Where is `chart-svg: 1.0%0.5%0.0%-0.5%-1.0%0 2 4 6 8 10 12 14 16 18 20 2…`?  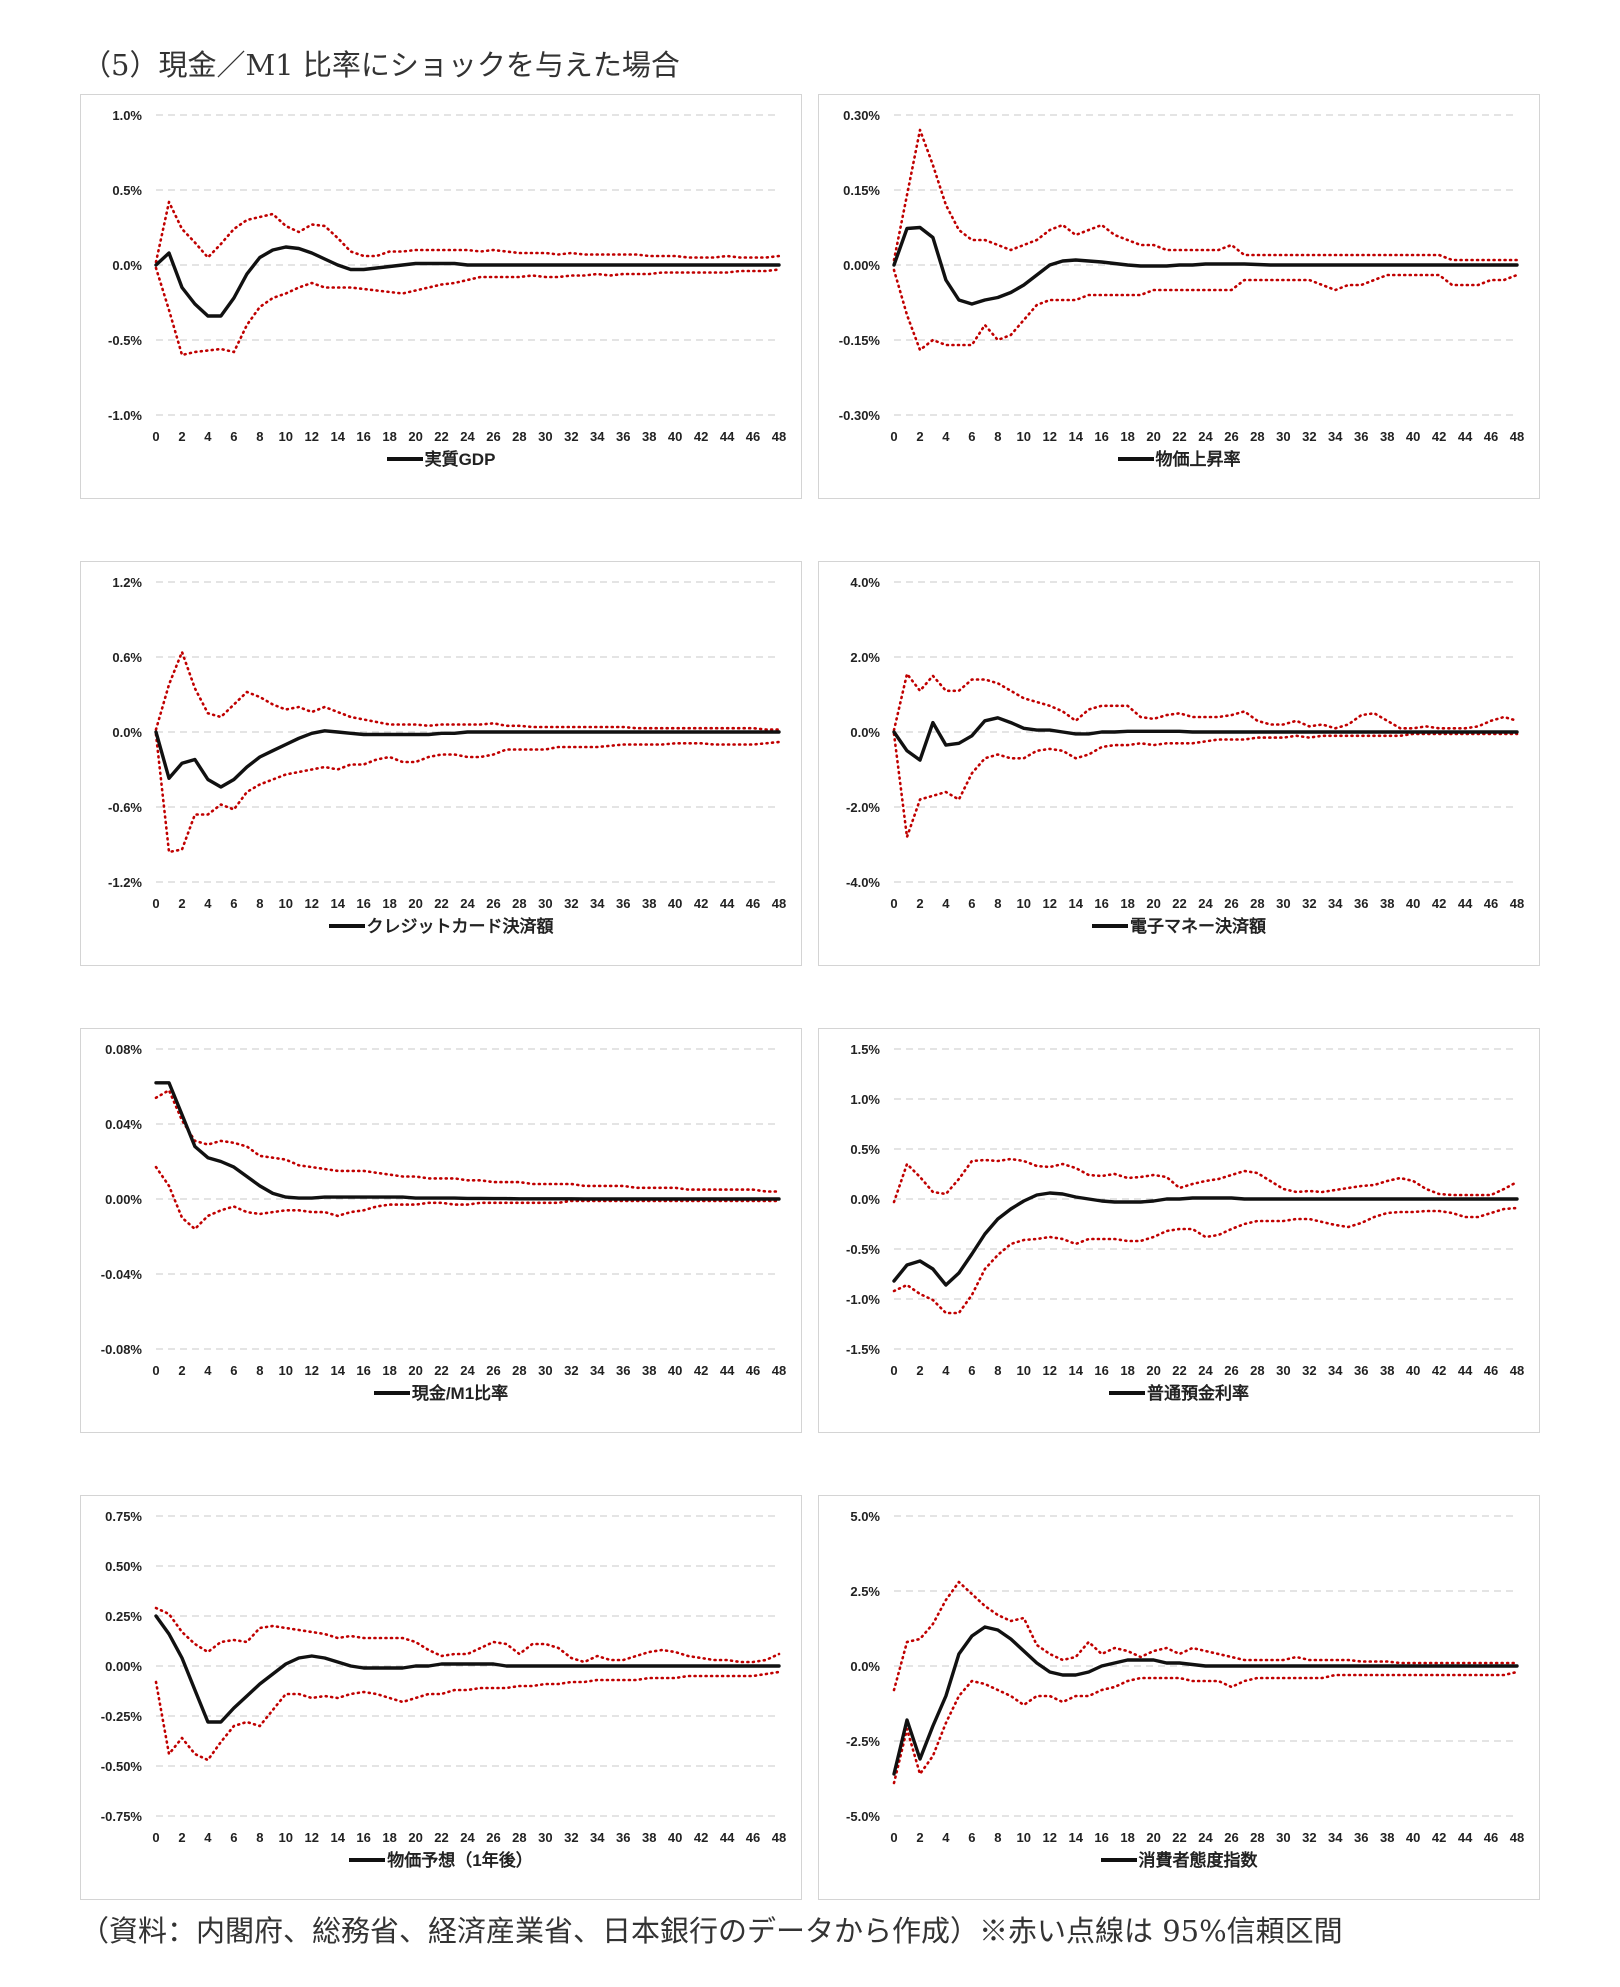
chart-svg: 1.0%0.5%0.0%-0.5%-1.0%0 2 4 6 8 10 12 14 16 18 20 2… is located at coordinates (447, 276).